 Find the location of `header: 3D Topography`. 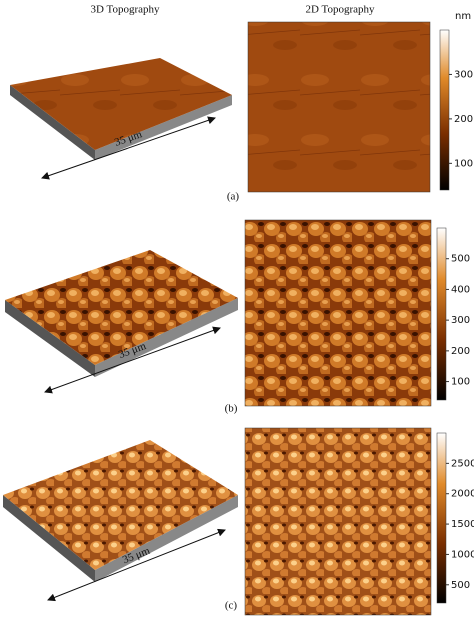

header: 3D Topography is located at coordinates (125, 10).